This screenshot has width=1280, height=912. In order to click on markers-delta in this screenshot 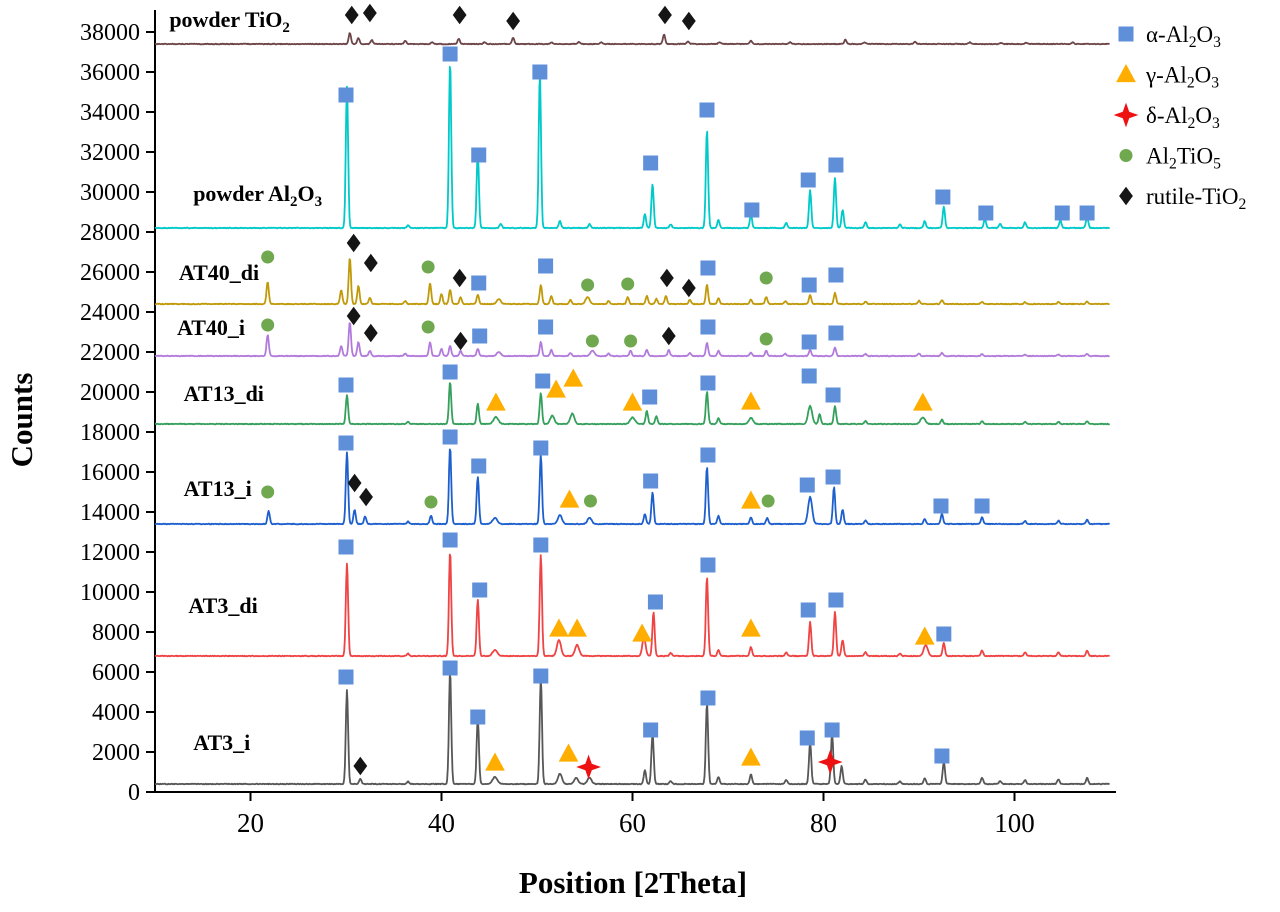, I will do `click(709, 764)`.